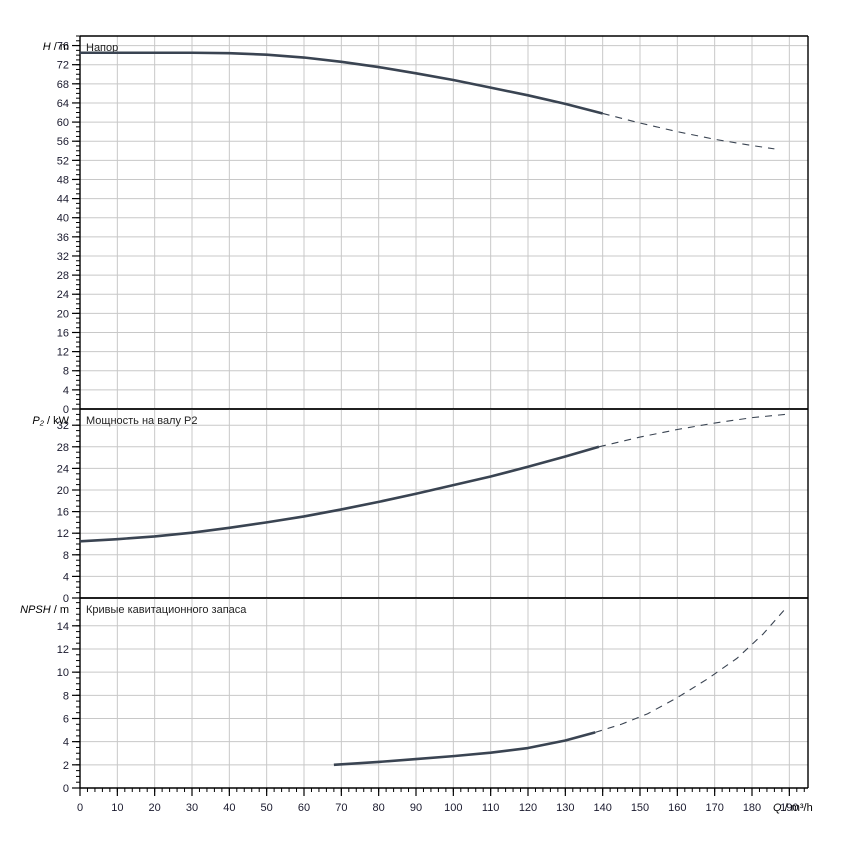 This screenshot has width=850, height=850. I want to click on curve-head-dashed, so click(688, 131).